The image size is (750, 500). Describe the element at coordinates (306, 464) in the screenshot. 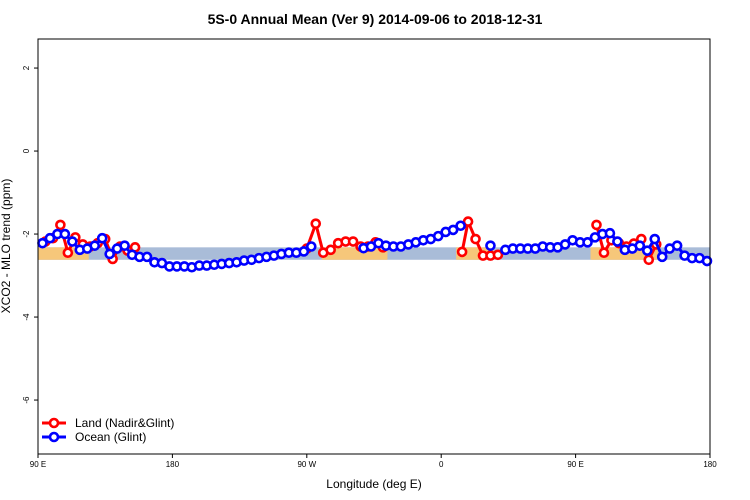

I see `x-tick-label: 90 W` at that location.